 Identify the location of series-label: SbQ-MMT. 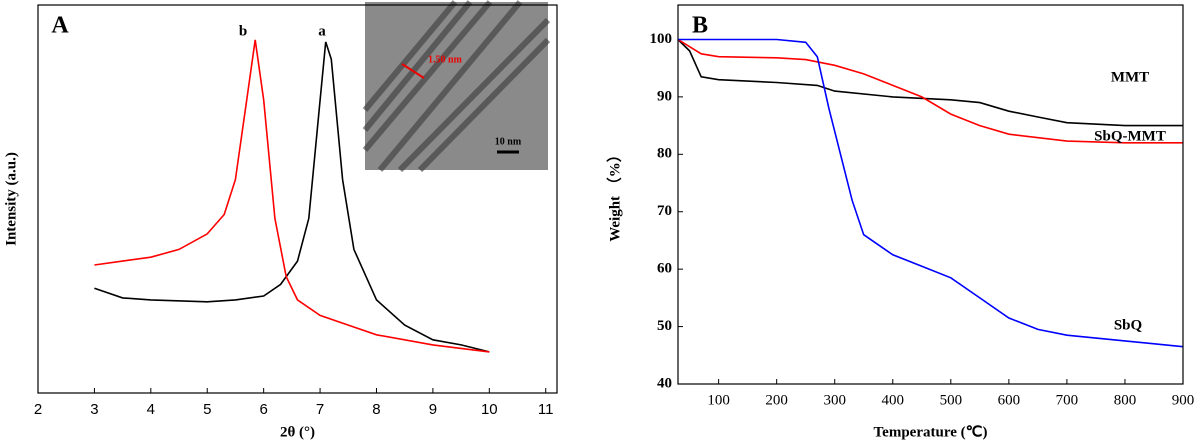
(1130, 136).